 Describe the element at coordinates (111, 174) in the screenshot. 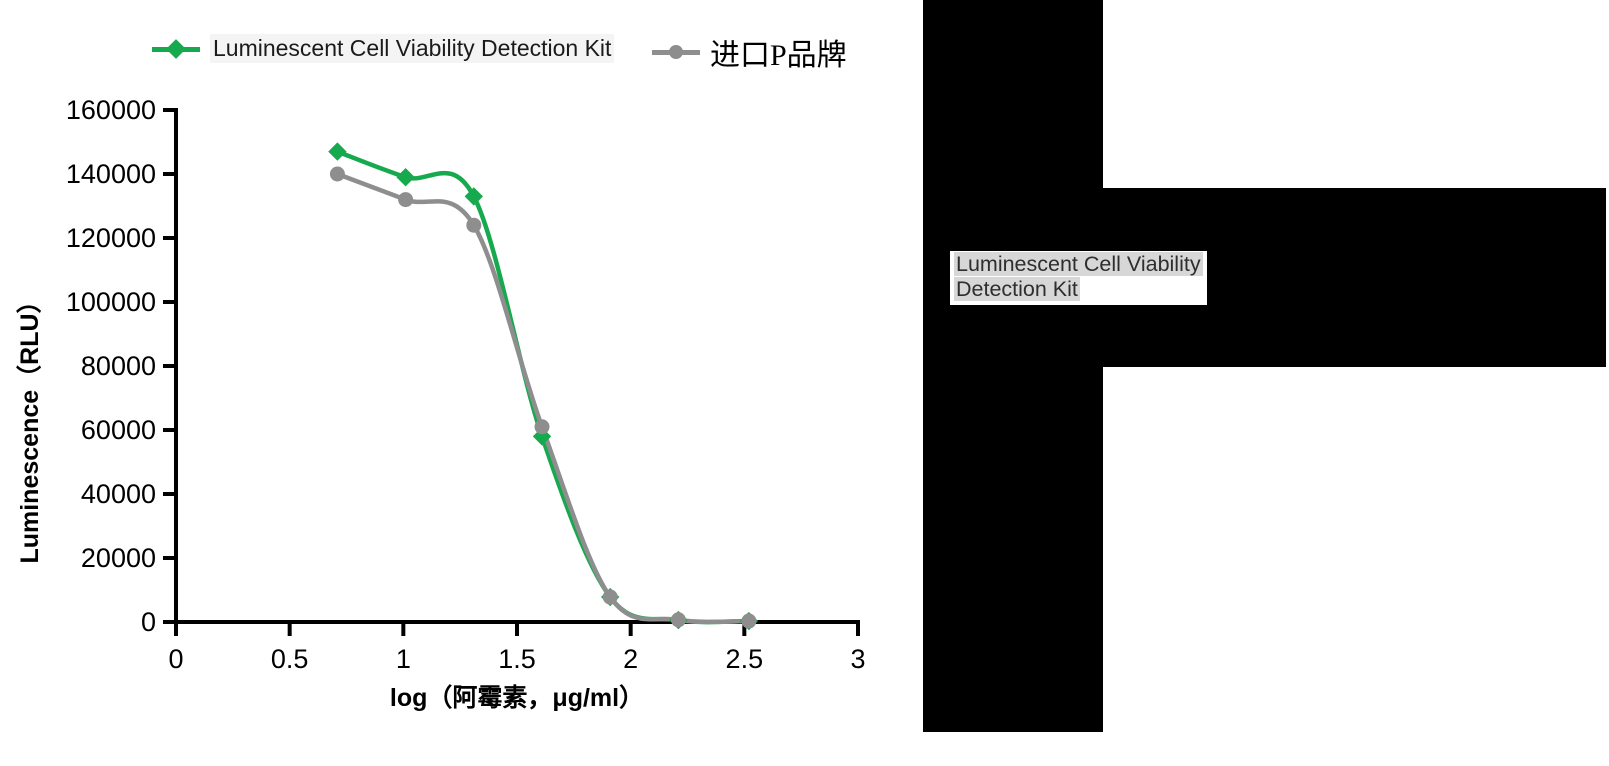

I see `y-tick-label: 140000` at that location.